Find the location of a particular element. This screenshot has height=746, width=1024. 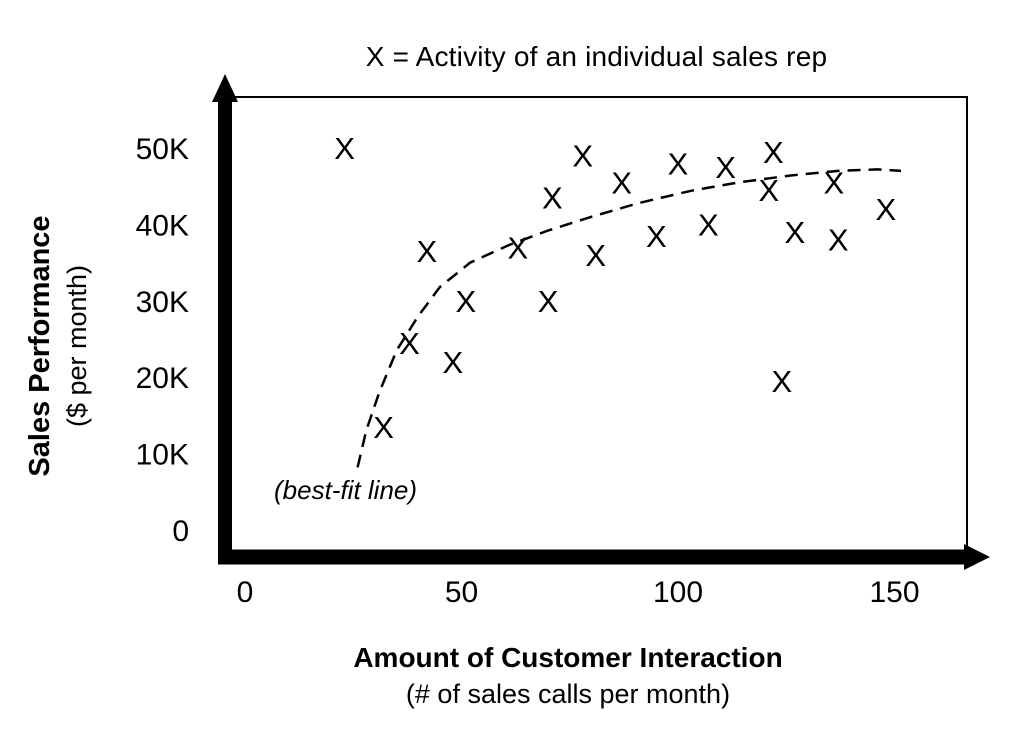

y-axis-tick-labels: 50K 40K 30K 20K 10K 0 is located at coordinates (162, 340).